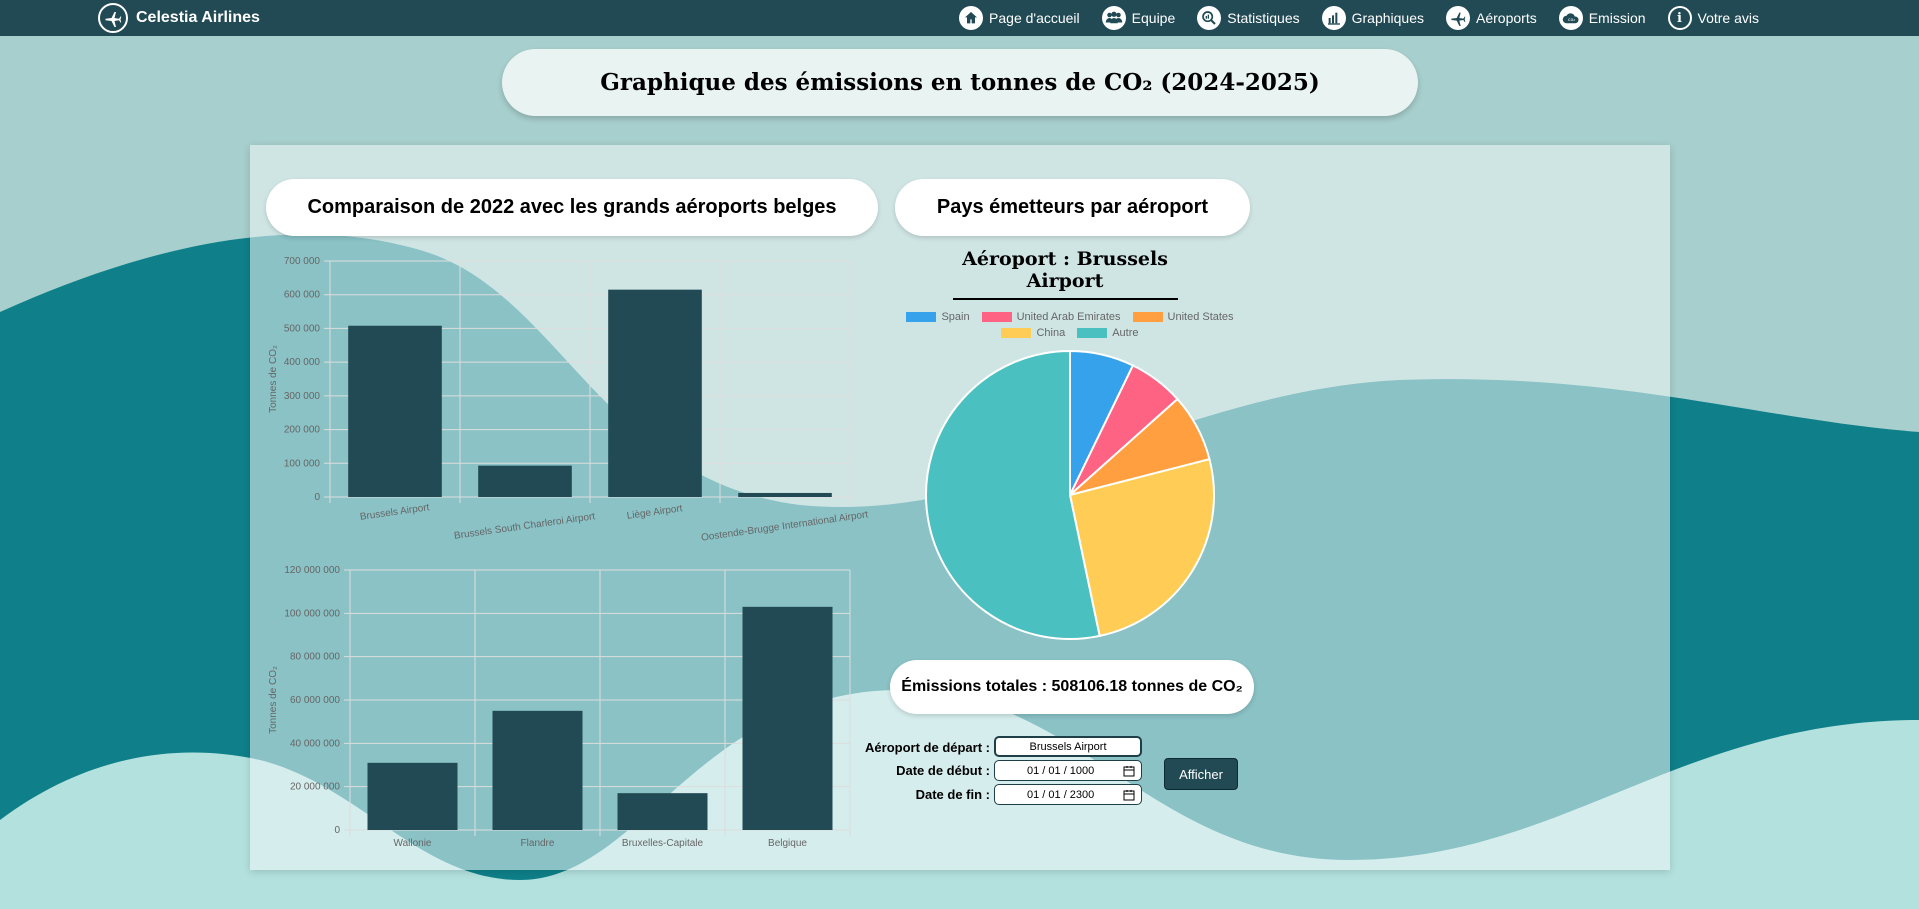 The width and height of the screenshot is (1919, 909). I want to click on end-date-label: Date de fin :, so click(952, 794).